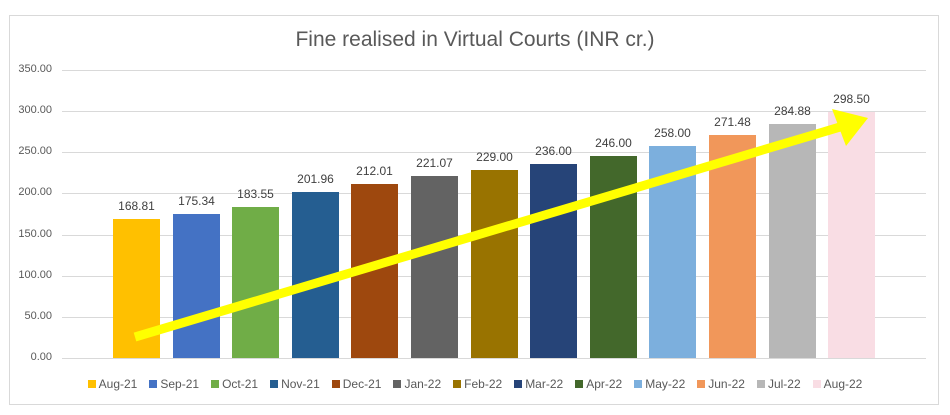  Describe the element at coordinates (35, 192) in the screenshot. I see `y-tick-label: 200.00` at that location.